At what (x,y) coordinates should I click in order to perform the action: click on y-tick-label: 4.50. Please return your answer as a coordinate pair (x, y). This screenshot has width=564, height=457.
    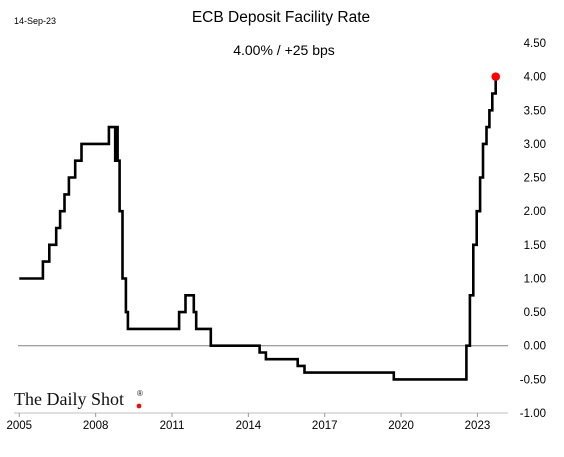
    Looking at the image, I should click on (535, 44).